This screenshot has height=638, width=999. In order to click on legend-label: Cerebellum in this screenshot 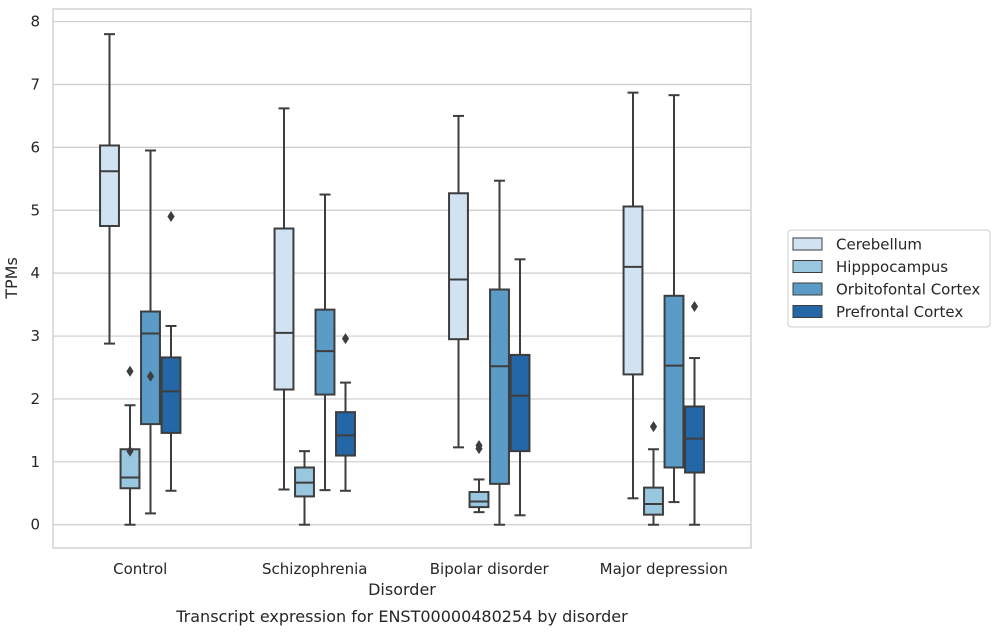, I will do `click(879, 245)`.